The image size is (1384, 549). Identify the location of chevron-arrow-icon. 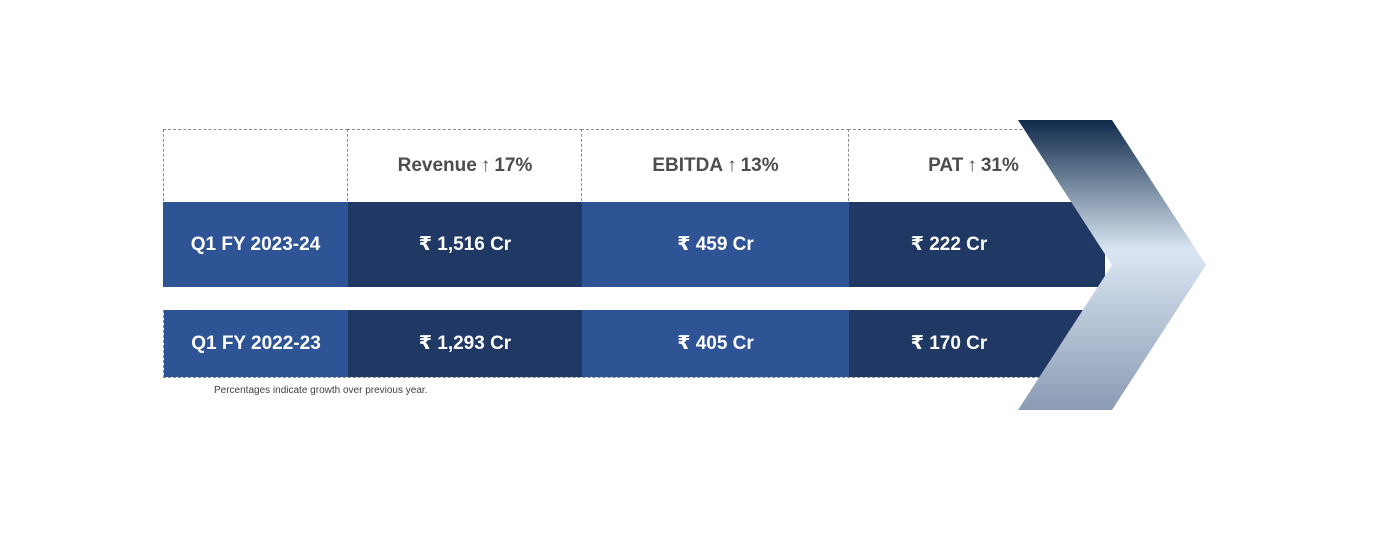
(1112, 265).